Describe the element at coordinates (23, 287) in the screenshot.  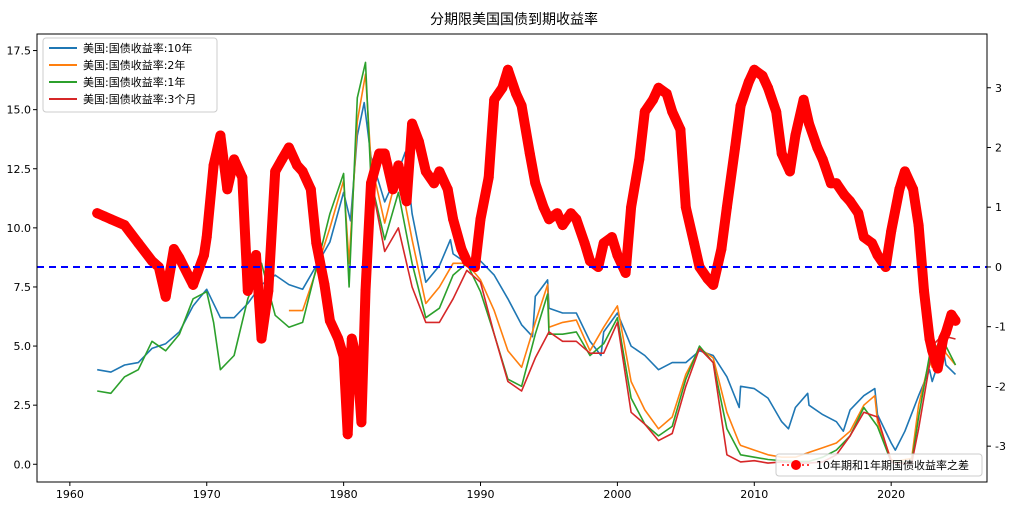
I see `y-tick-label: 7.5` at that location.